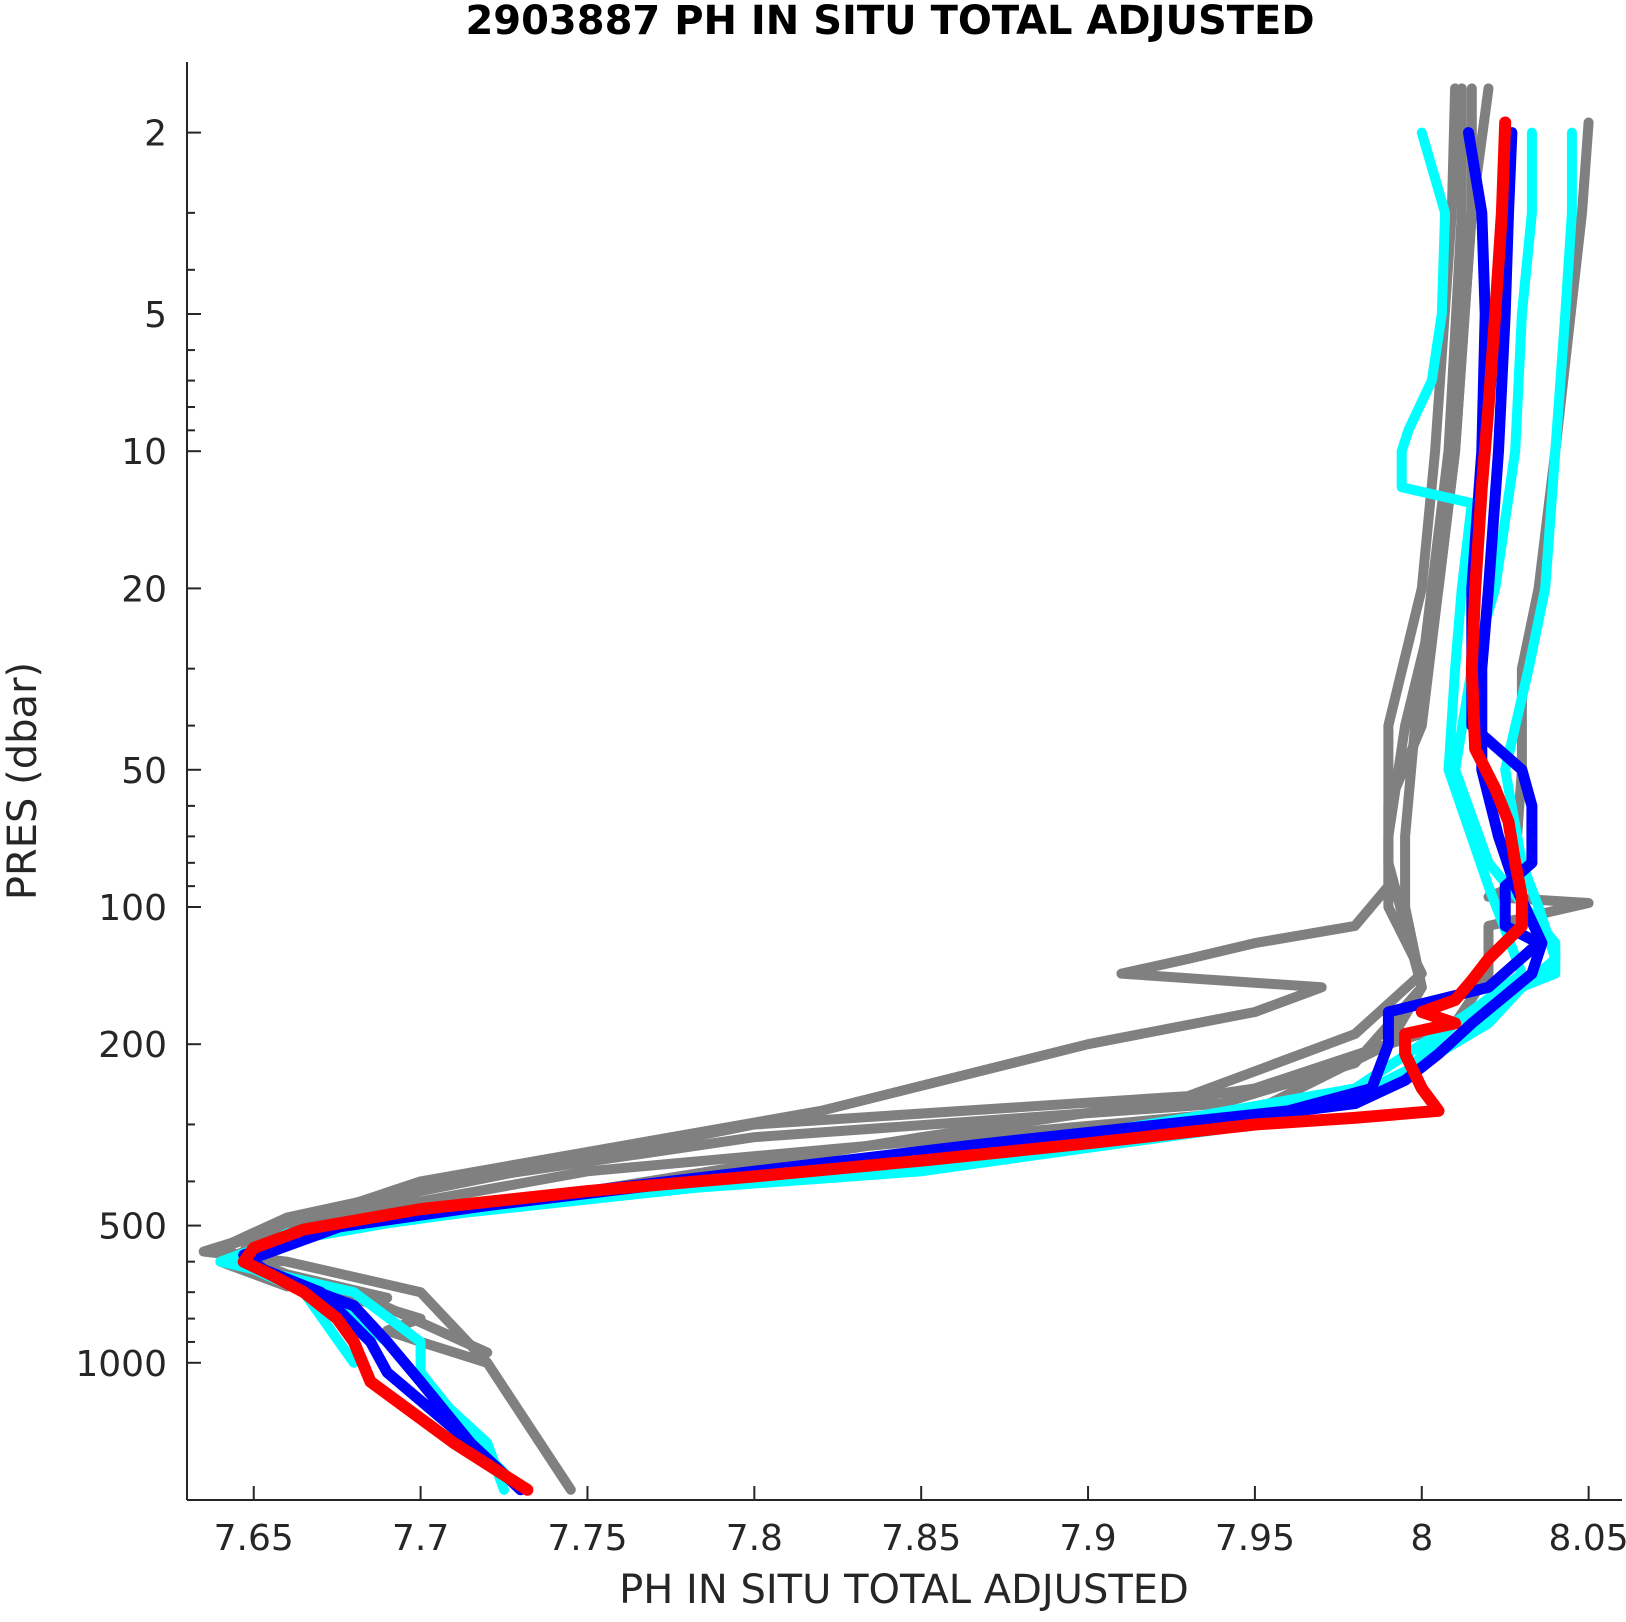 This screenshot has width=1626, height=1622. I want to click on y-ticks: 2 5 10 20 50 100 200 500 1000, so click(138, 749).